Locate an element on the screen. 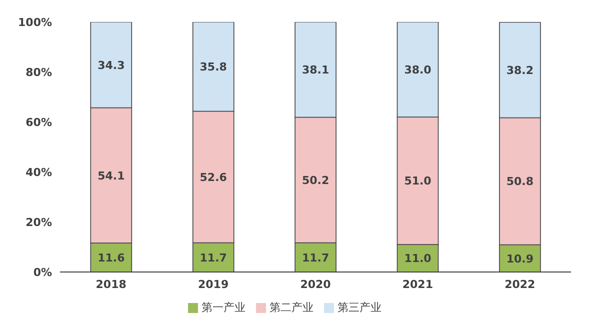  y-tick-label: 60% is located at coordinates (39, 122).